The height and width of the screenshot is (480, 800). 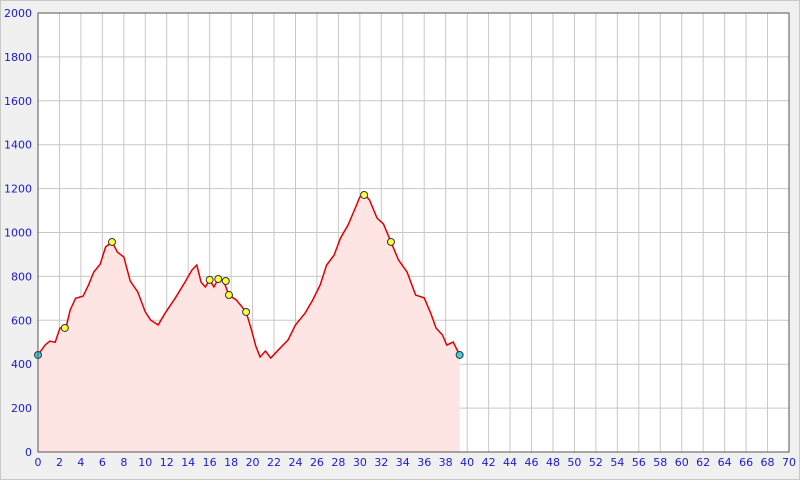 I want to click on x-tick-label: 50, so click(x=574, y=462).